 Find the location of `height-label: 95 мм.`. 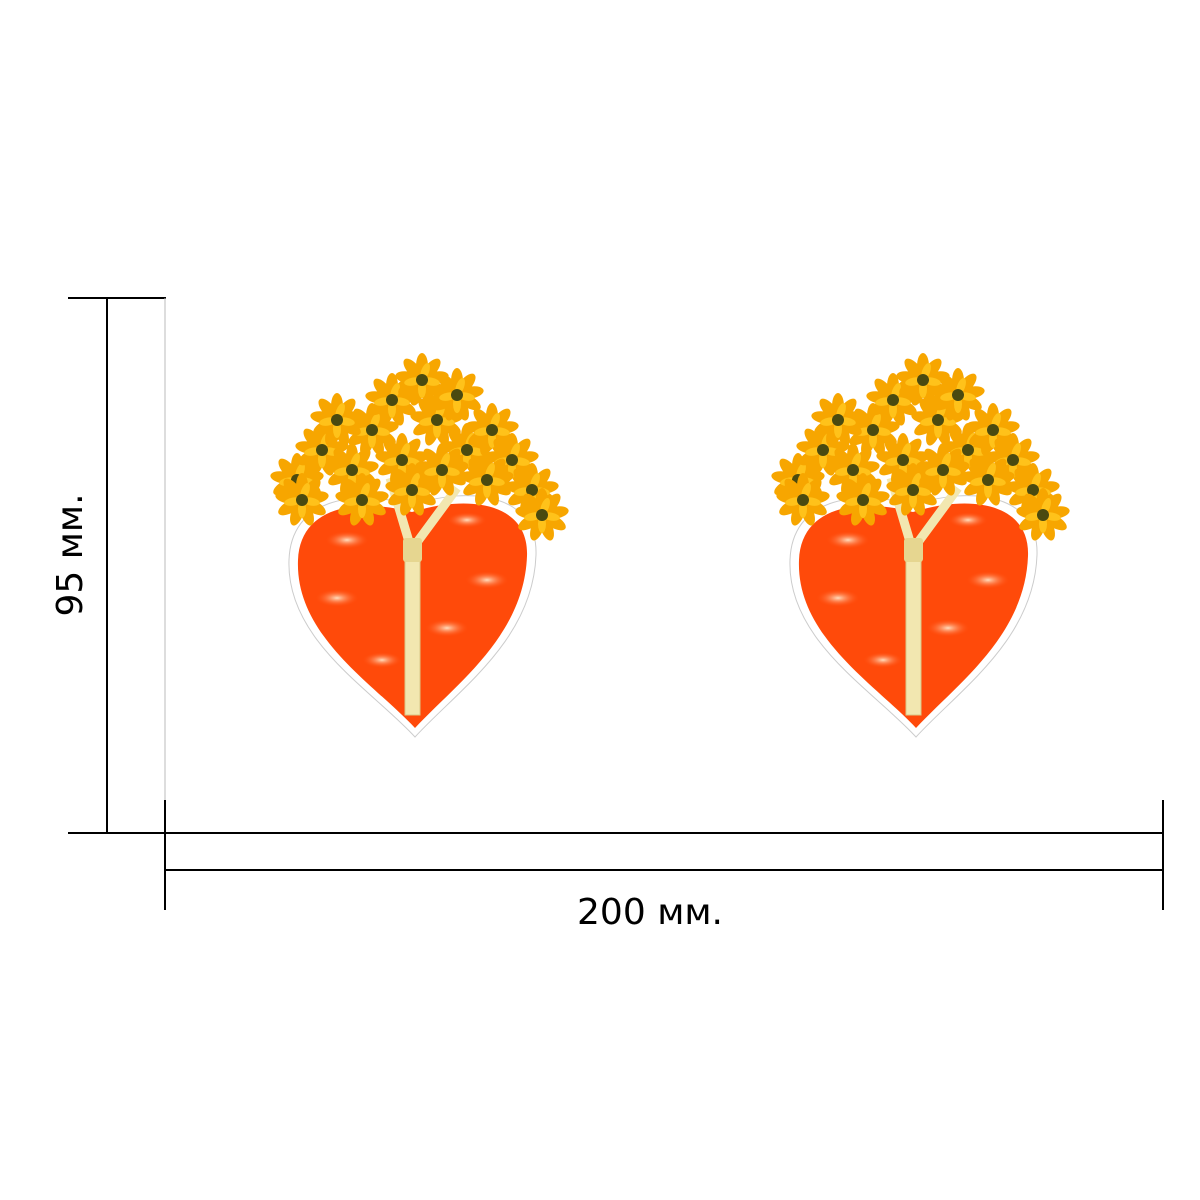

height-label: 95 мм. is located at coordinates (70, 554).